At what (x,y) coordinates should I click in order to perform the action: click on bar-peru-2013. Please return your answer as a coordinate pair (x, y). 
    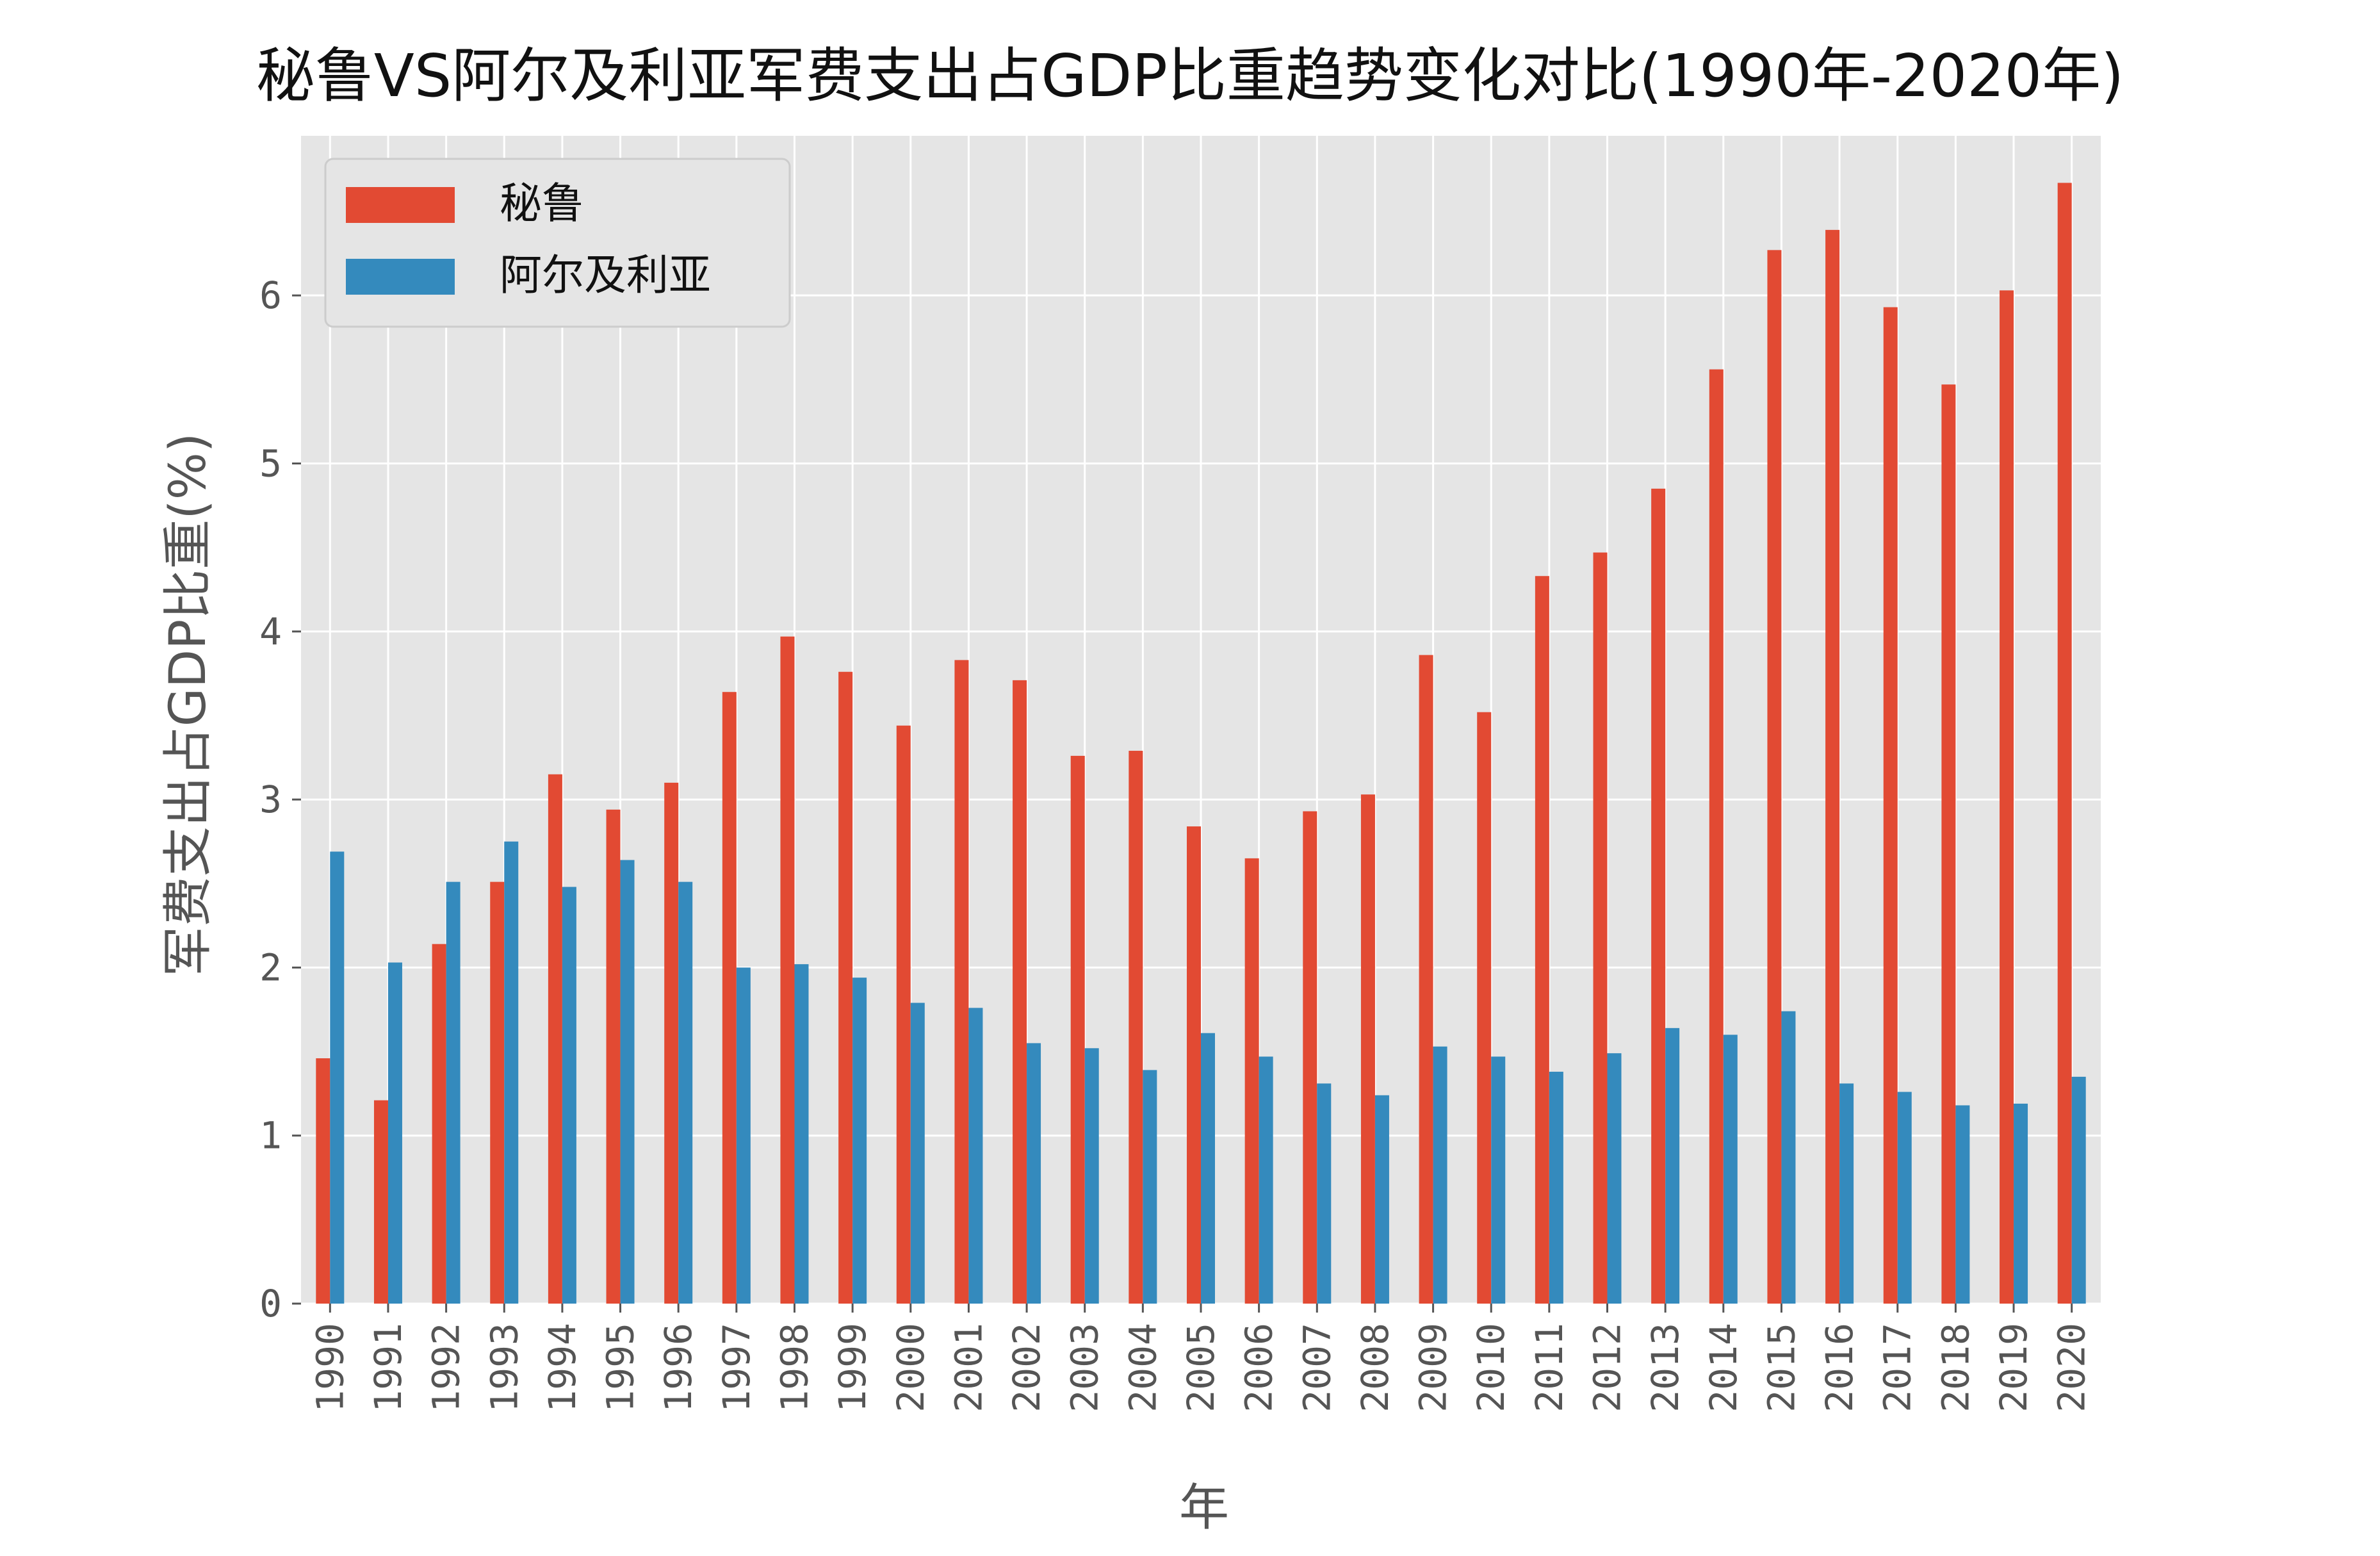
    Looking at the image, I should click on (1658, 896).